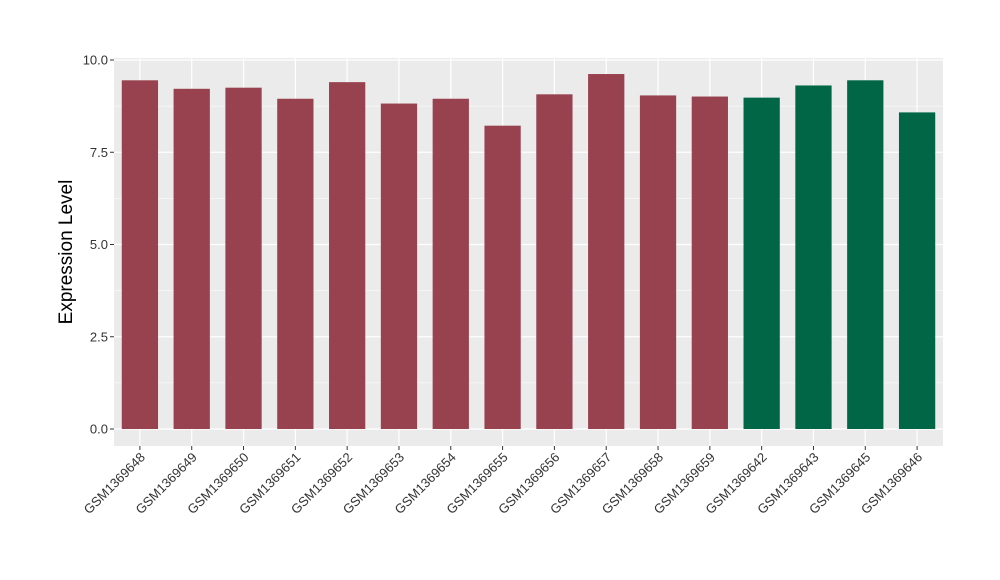 The image size is (1000, 580). I want to click on bar-GSM1369659, so click(709, 262).